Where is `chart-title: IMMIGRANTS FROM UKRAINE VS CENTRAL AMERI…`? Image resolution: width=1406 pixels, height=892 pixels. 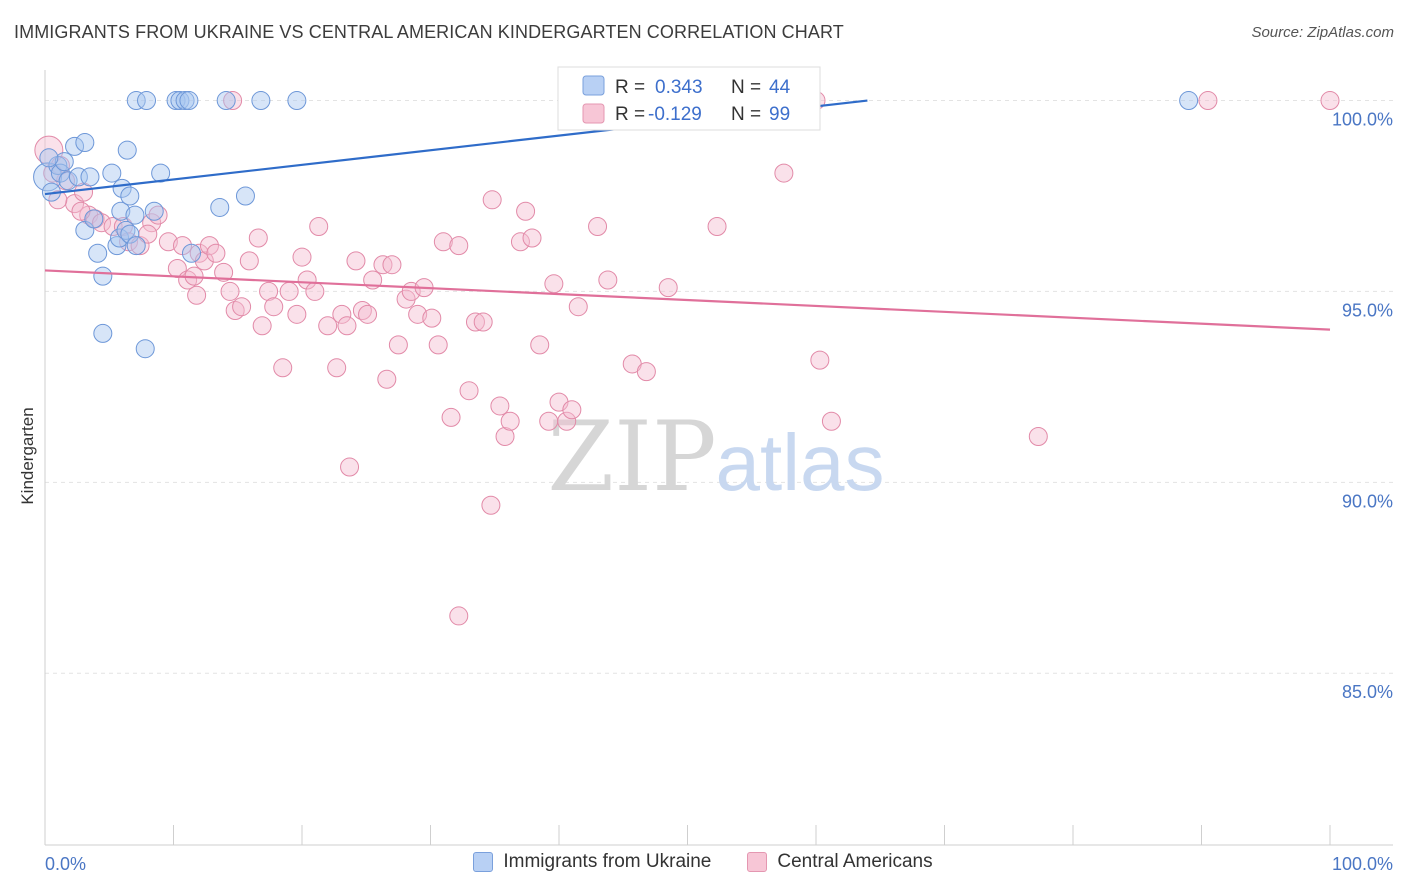
chart-title: IMMIGRANTS FROM UKRAINE VS CENTRAL AMERI… is located at coordinates (429, 32).